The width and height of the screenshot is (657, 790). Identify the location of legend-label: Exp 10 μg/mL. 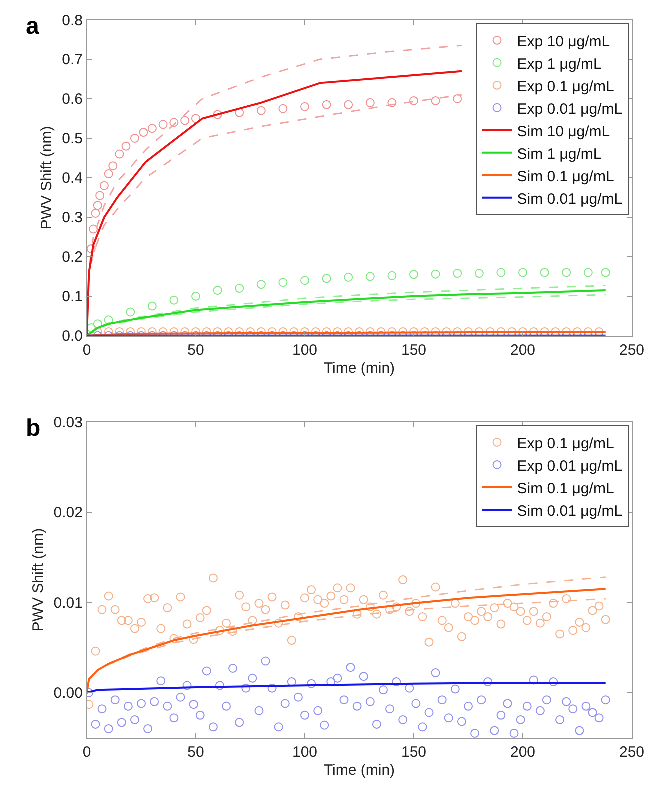
(563, 41).